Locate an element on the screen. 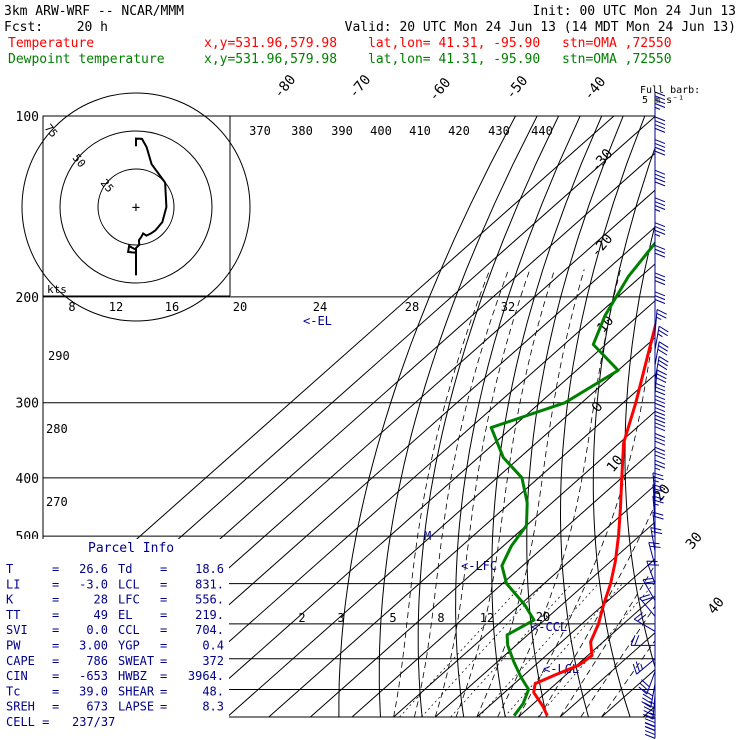 Image resolution: width=740 pixels, height=740 pixels. mixing-ratio-tick-label: 2 is located at coordinates (301, 618).